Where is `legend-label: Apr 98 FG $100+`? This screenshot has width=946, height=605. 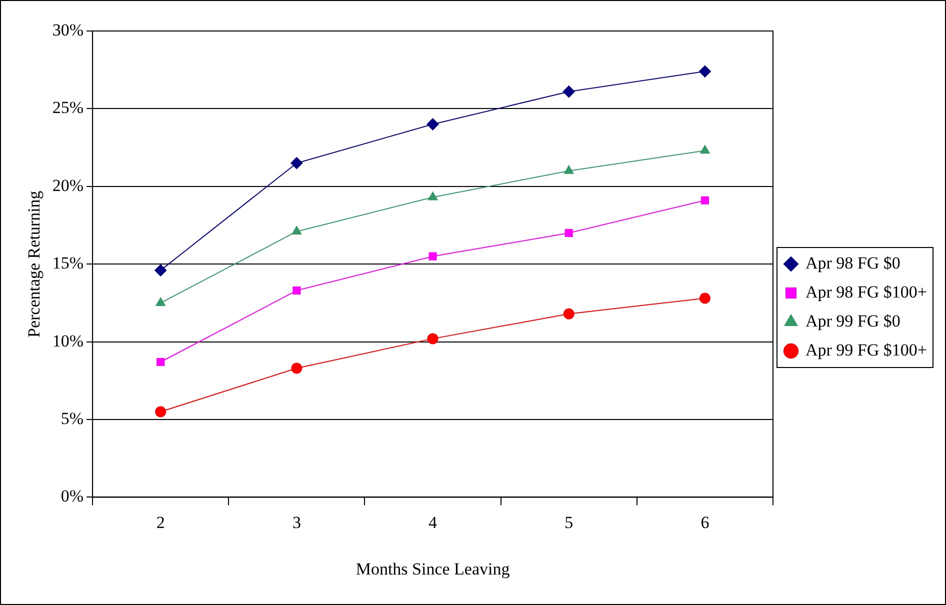 legend-label: Apr 98 FG $100+ is located at coordinates (866, 292).